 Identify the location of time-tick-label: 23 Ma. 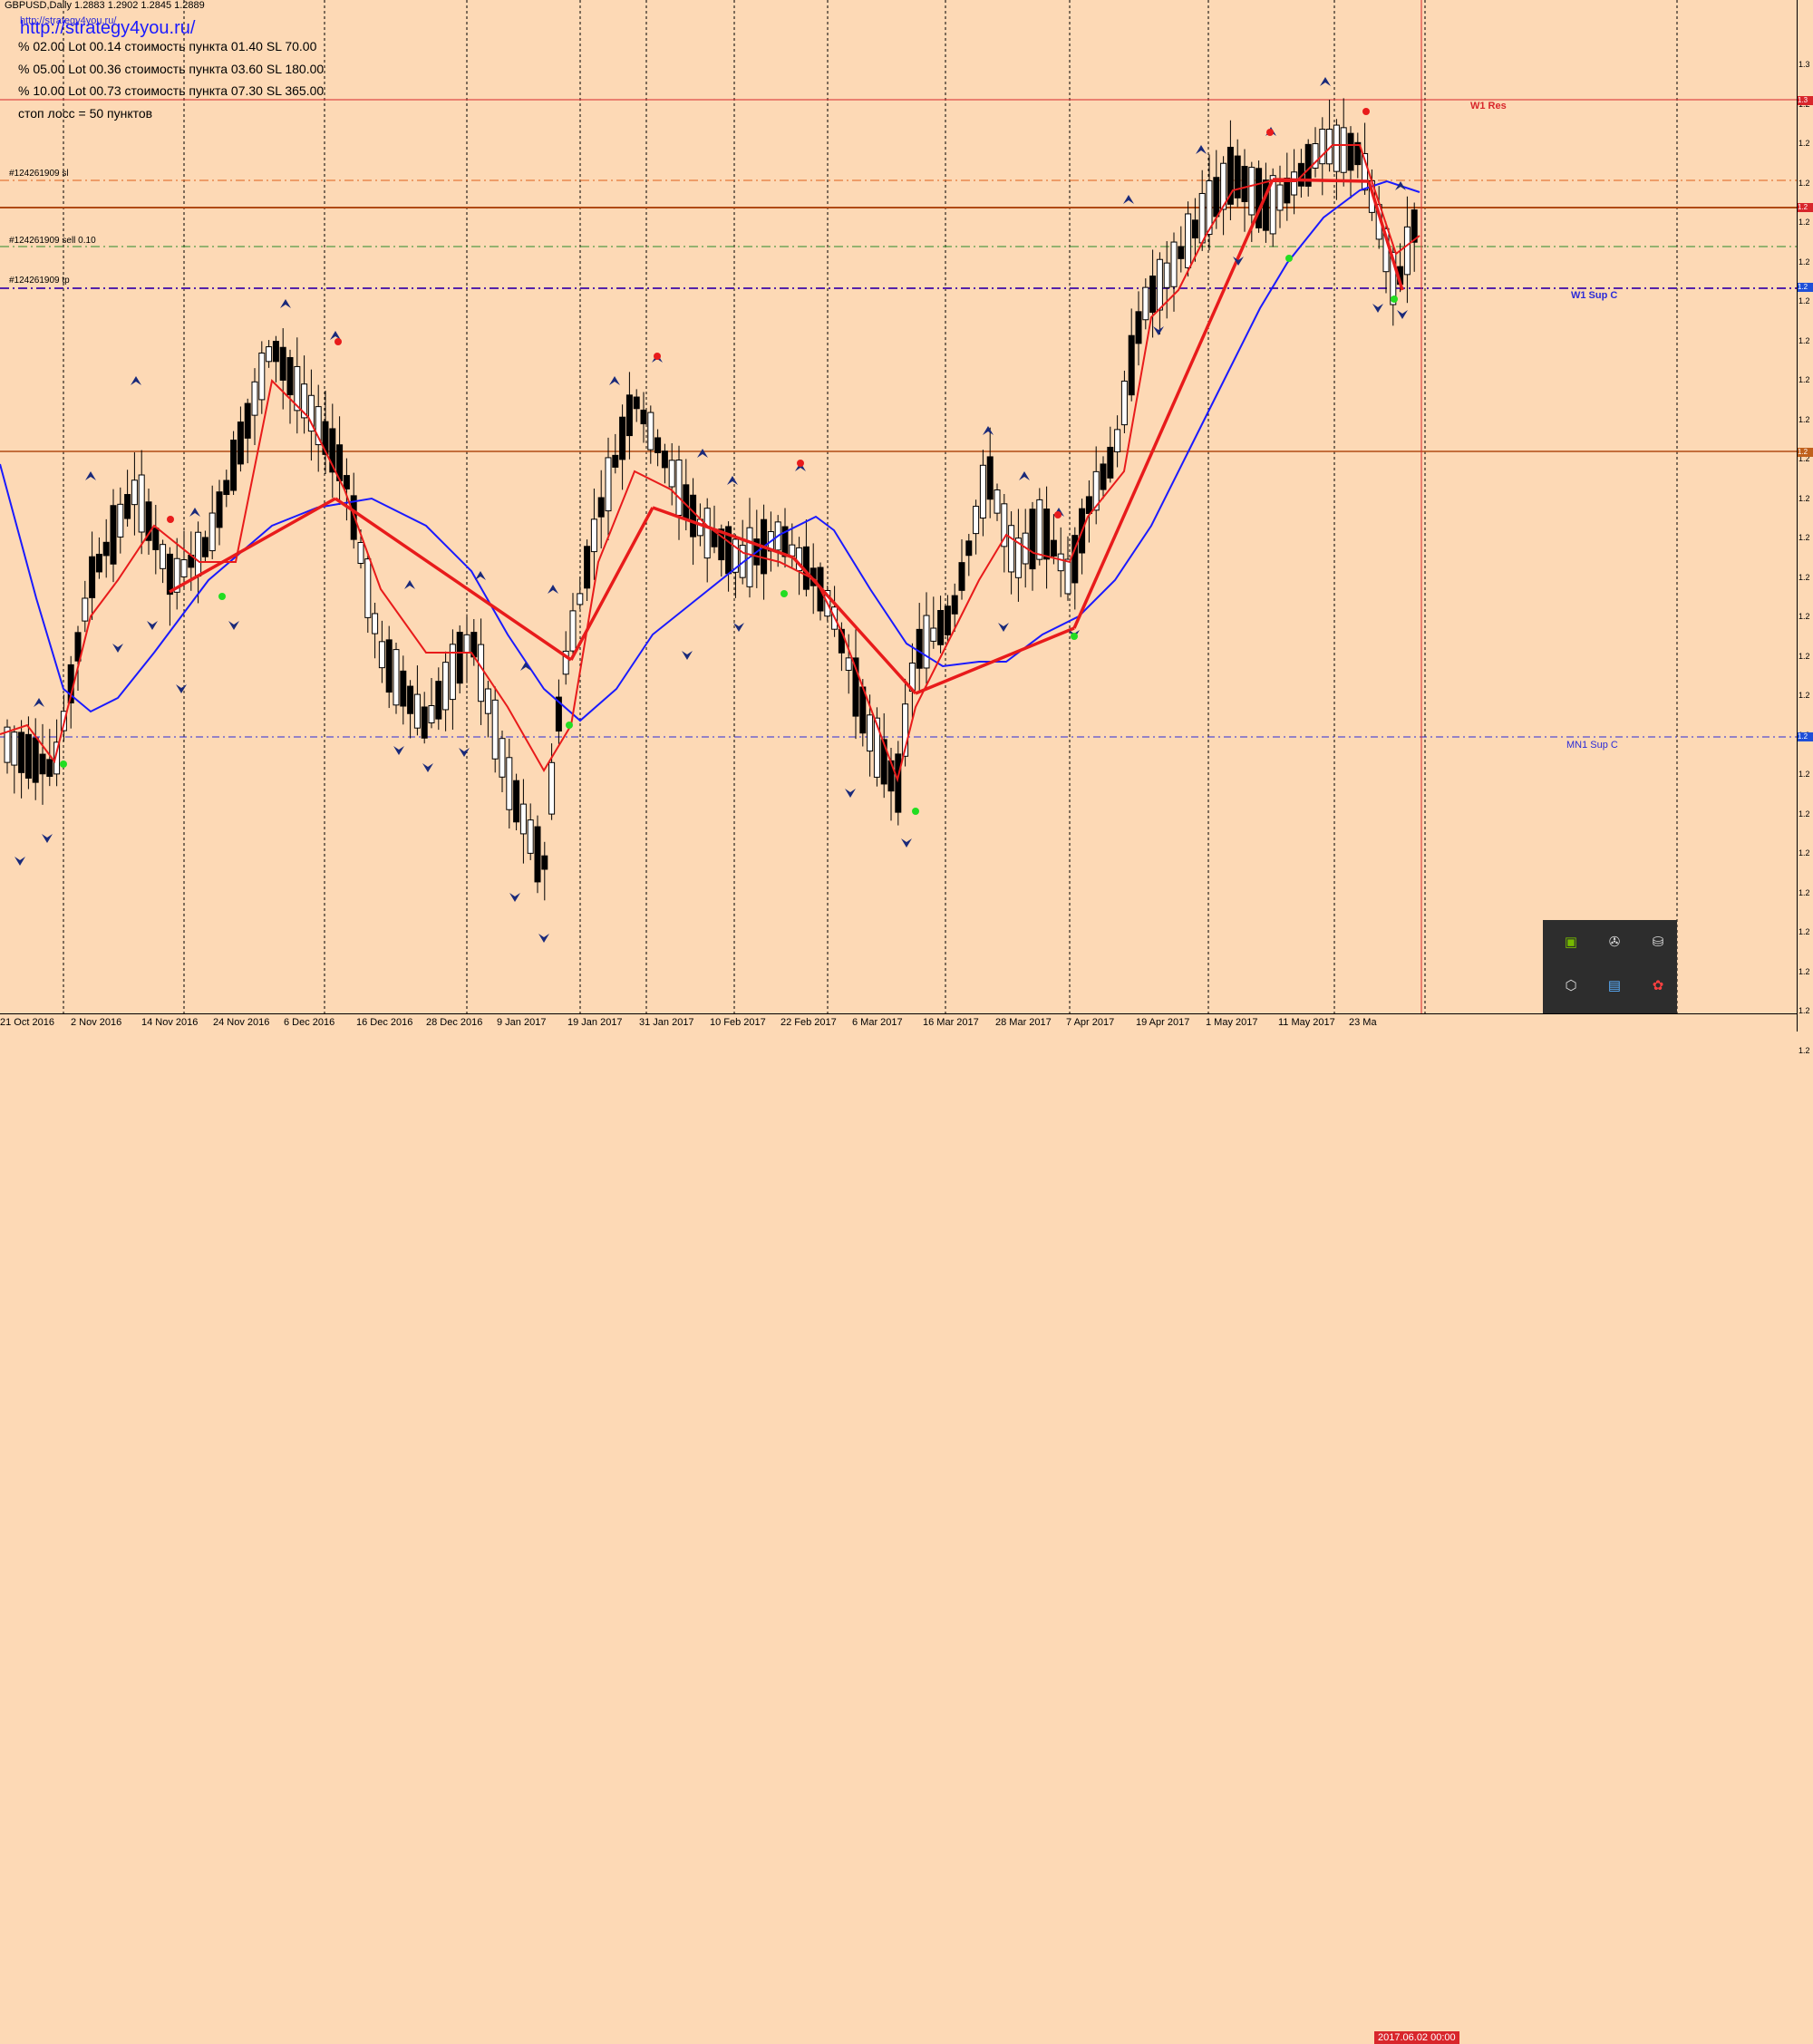
(1363, 1022).